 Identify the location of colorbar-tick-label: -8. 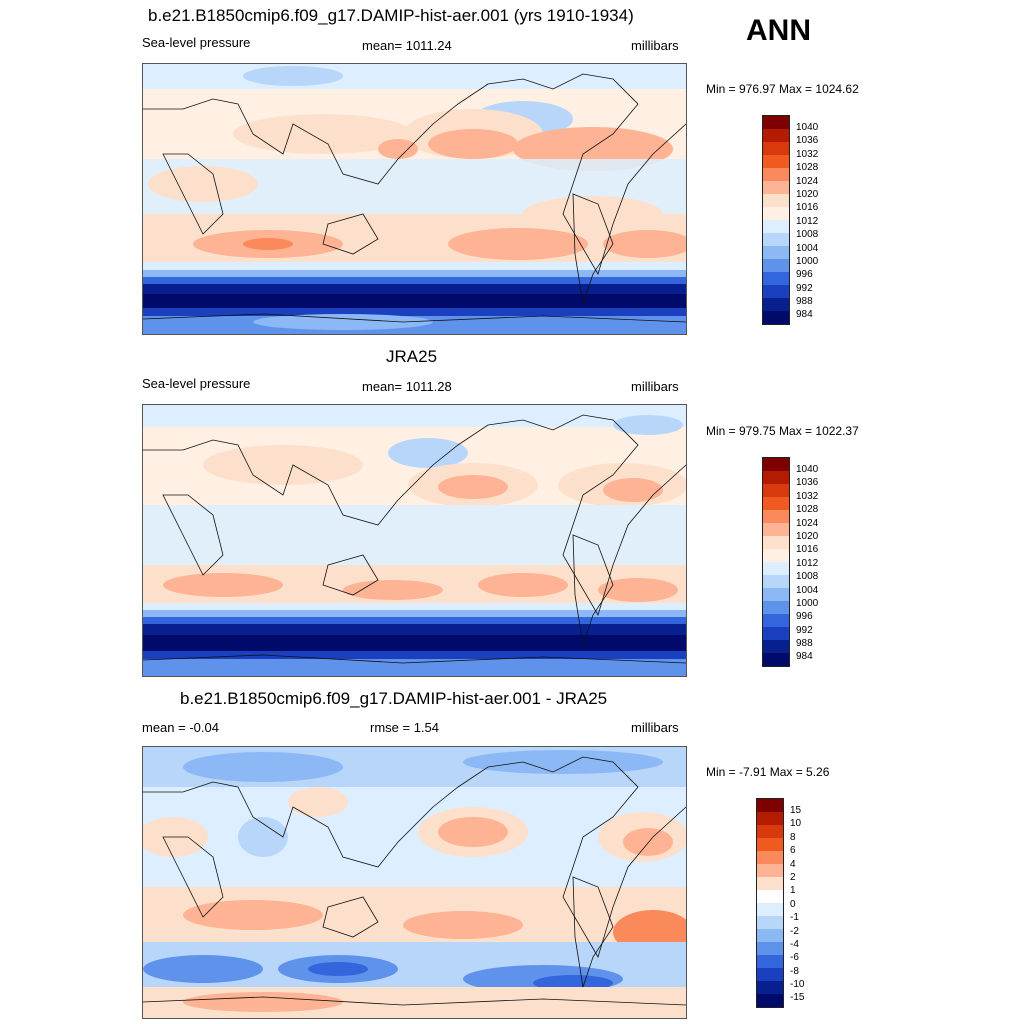
(794, 971).